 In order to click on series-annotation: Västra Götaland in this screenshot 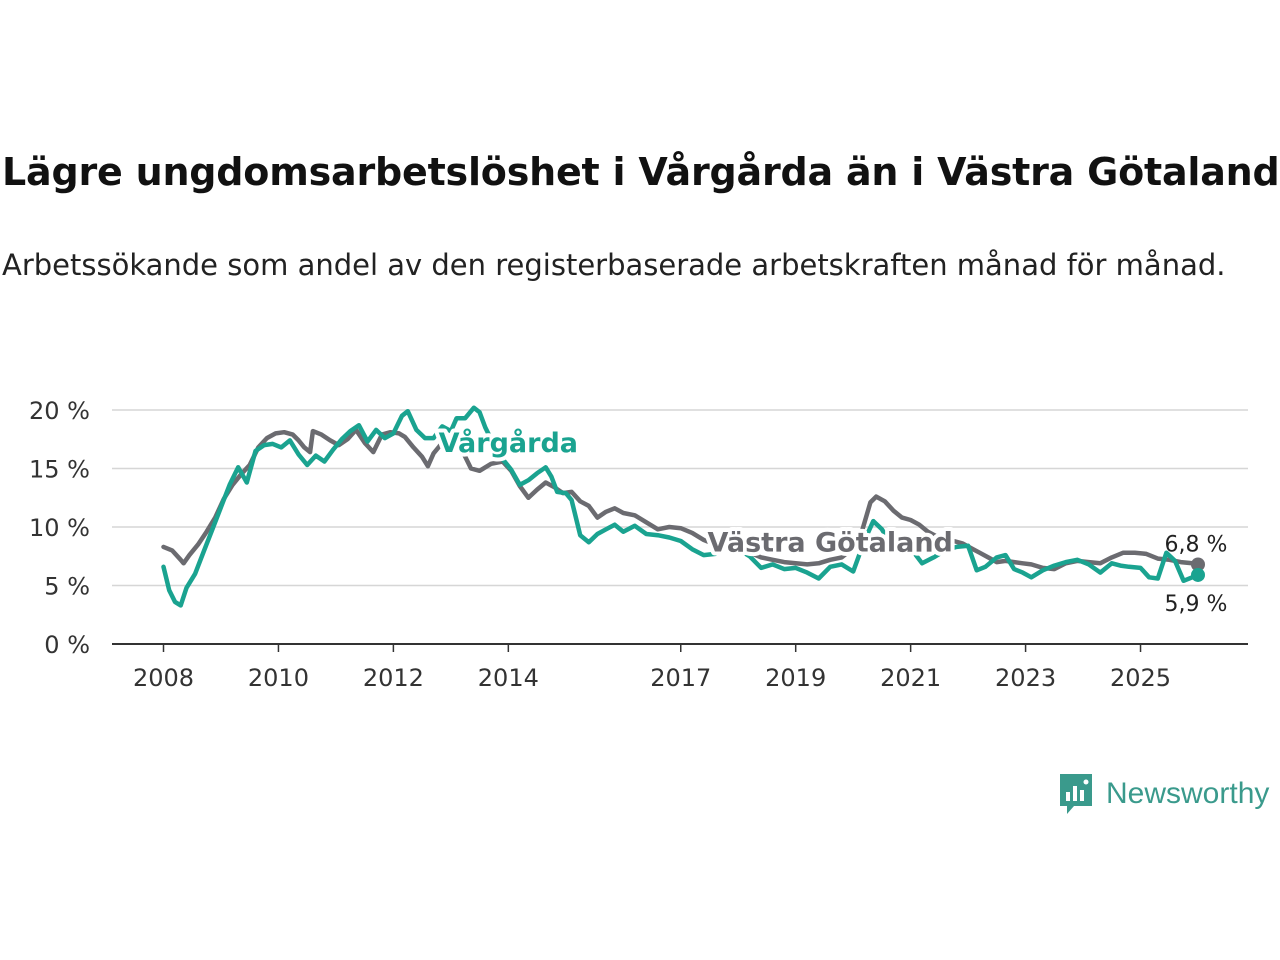, I will do `click(829, 543)`.